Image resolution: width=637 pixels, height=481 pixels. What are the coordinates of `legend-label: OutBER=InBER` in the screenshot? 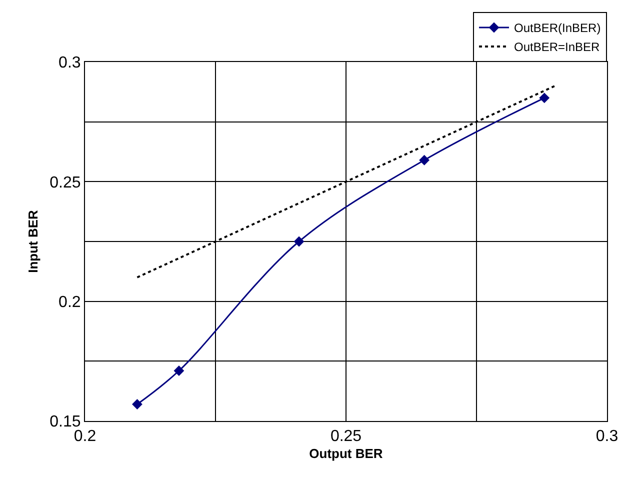 It's located at (557, 47).